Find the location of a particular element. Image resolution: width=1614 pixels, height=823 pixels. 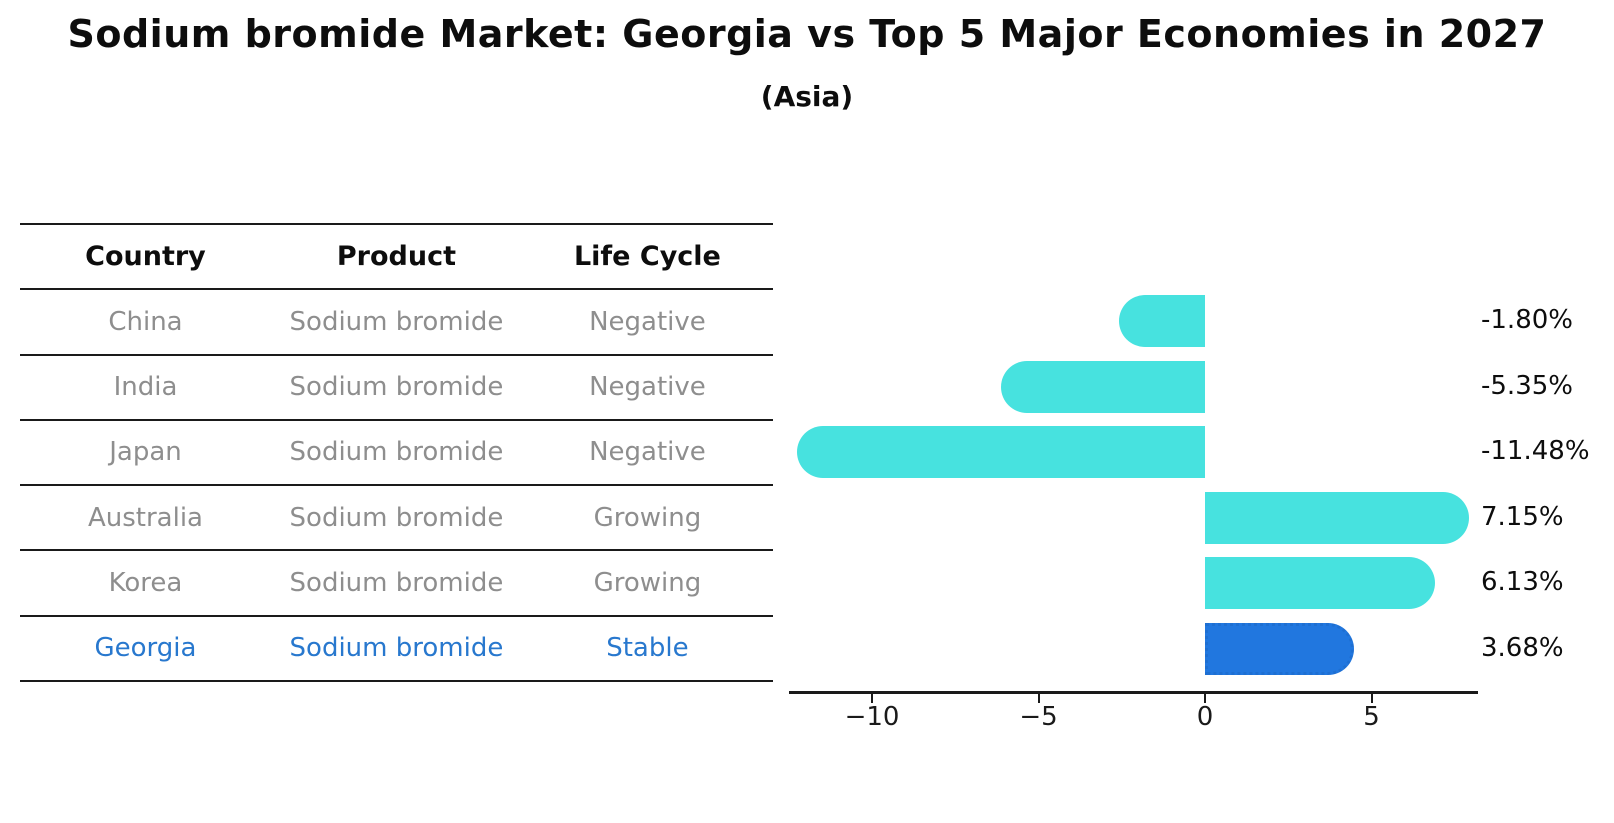

cell-country: Japan is located at coordinates (145, 452).